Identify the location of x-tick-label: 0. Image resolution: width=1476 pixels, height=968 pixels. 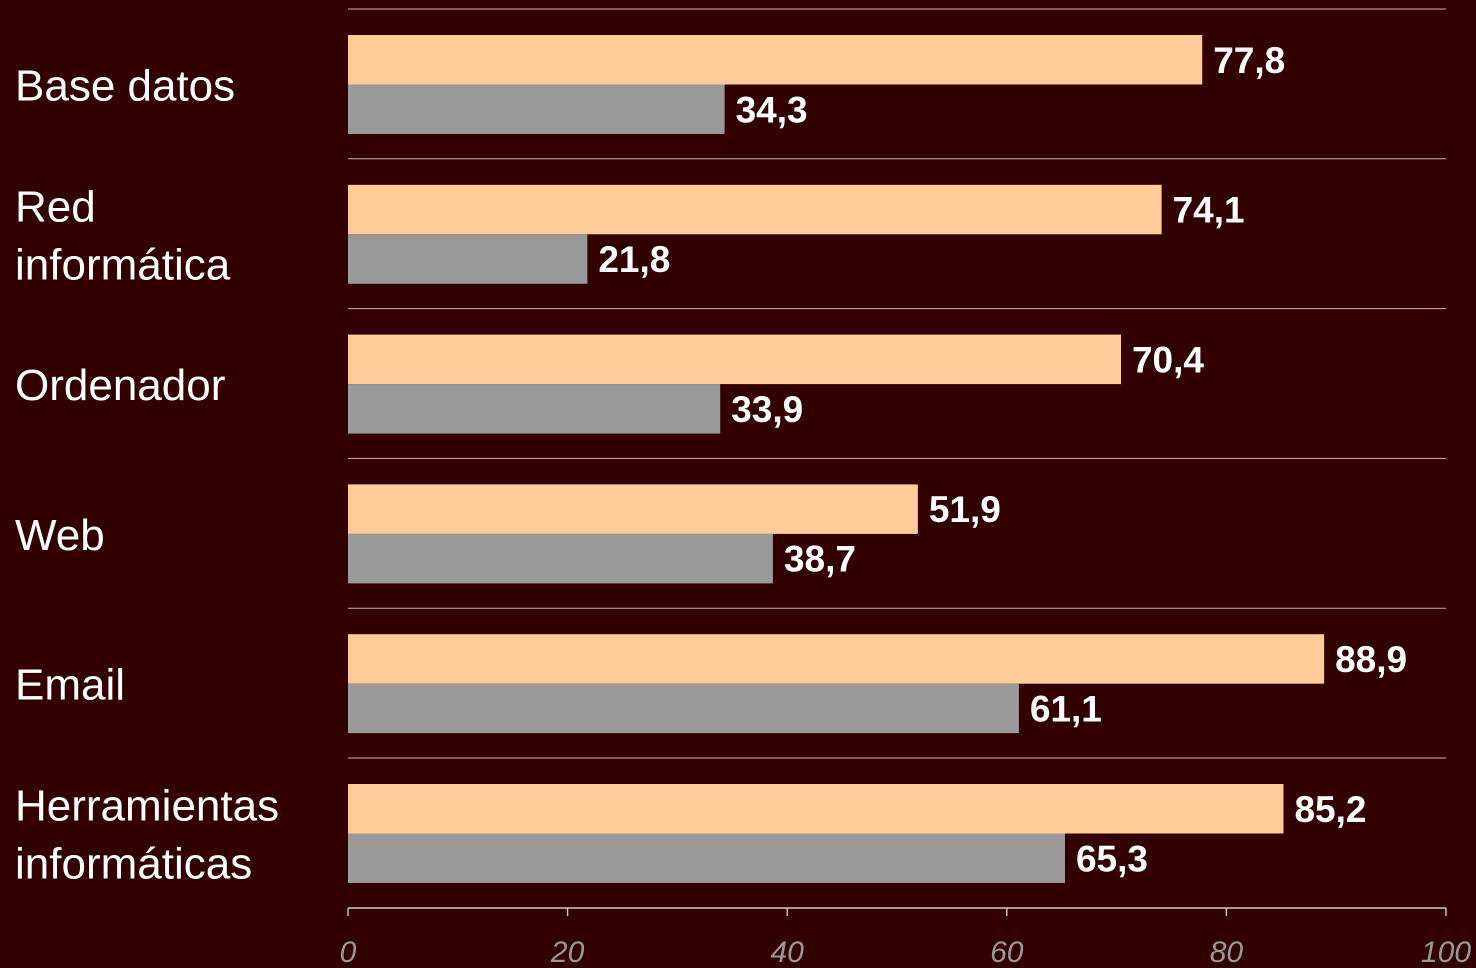
(348, 952).